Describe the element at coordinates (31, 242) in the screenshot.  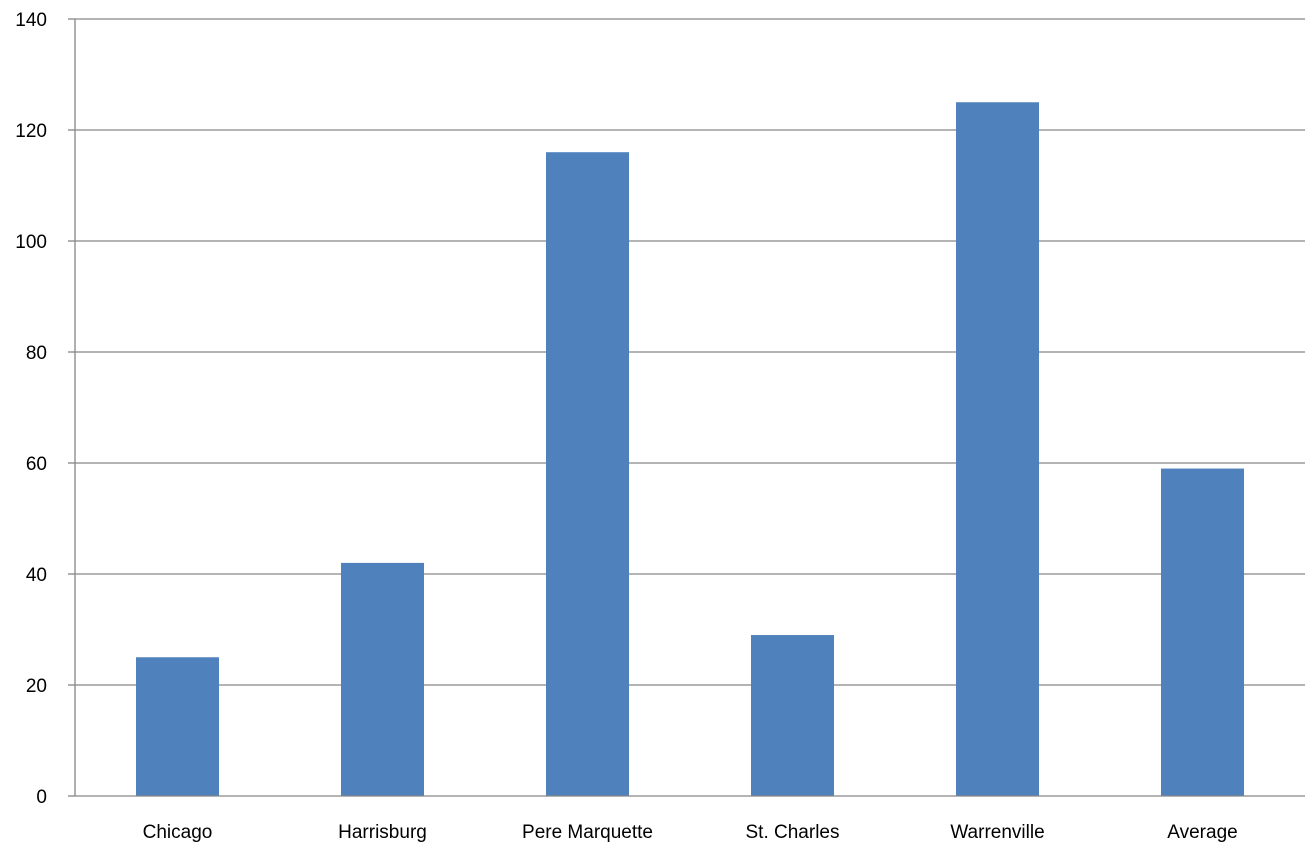
I see `y-tick-label: 100` at that location.